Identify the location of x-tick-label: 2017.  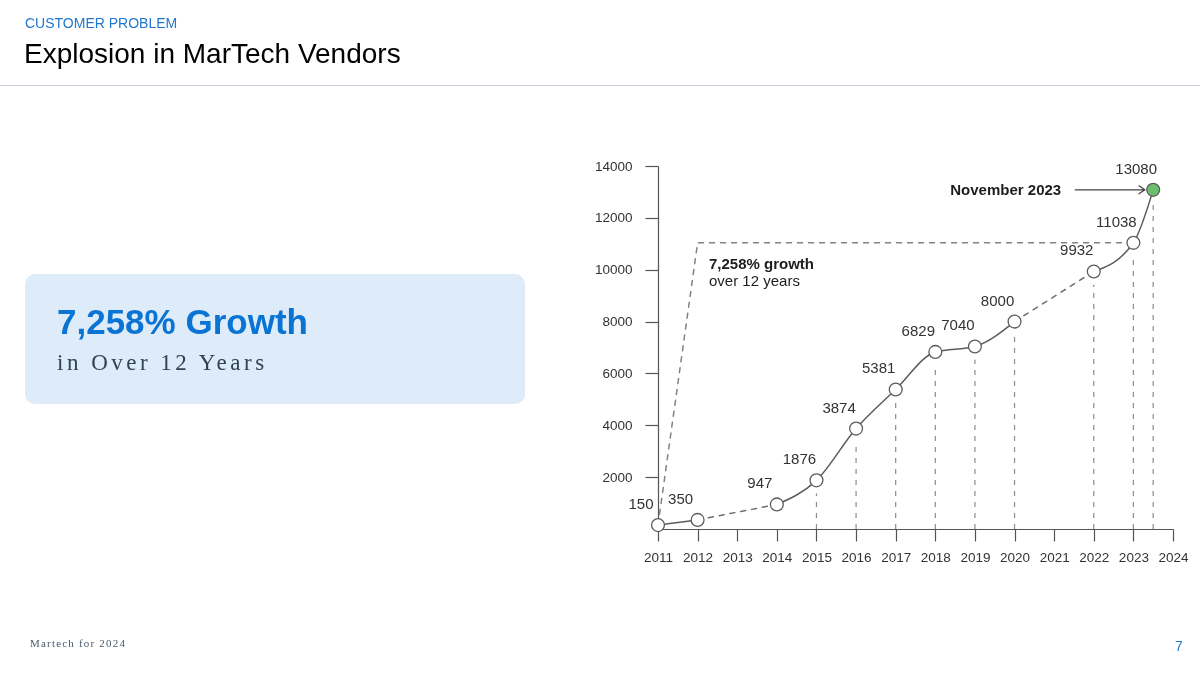
(896, 557).